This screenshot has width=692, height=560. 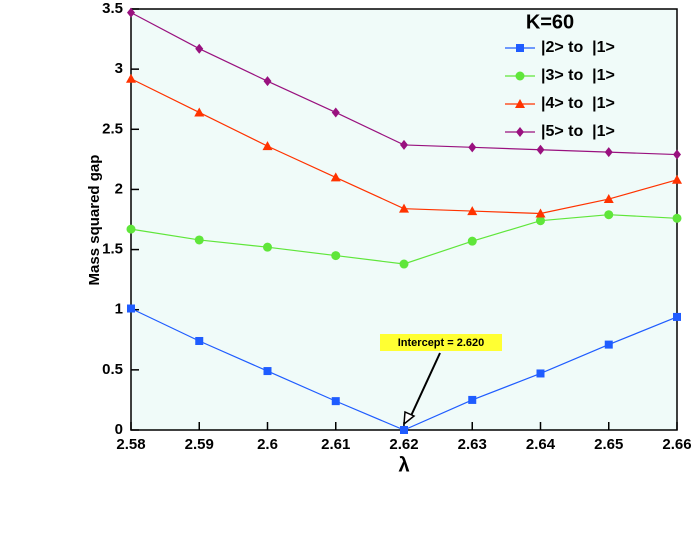 I want to click on x-tick-label: 2.66, so click(x=676, y=444).